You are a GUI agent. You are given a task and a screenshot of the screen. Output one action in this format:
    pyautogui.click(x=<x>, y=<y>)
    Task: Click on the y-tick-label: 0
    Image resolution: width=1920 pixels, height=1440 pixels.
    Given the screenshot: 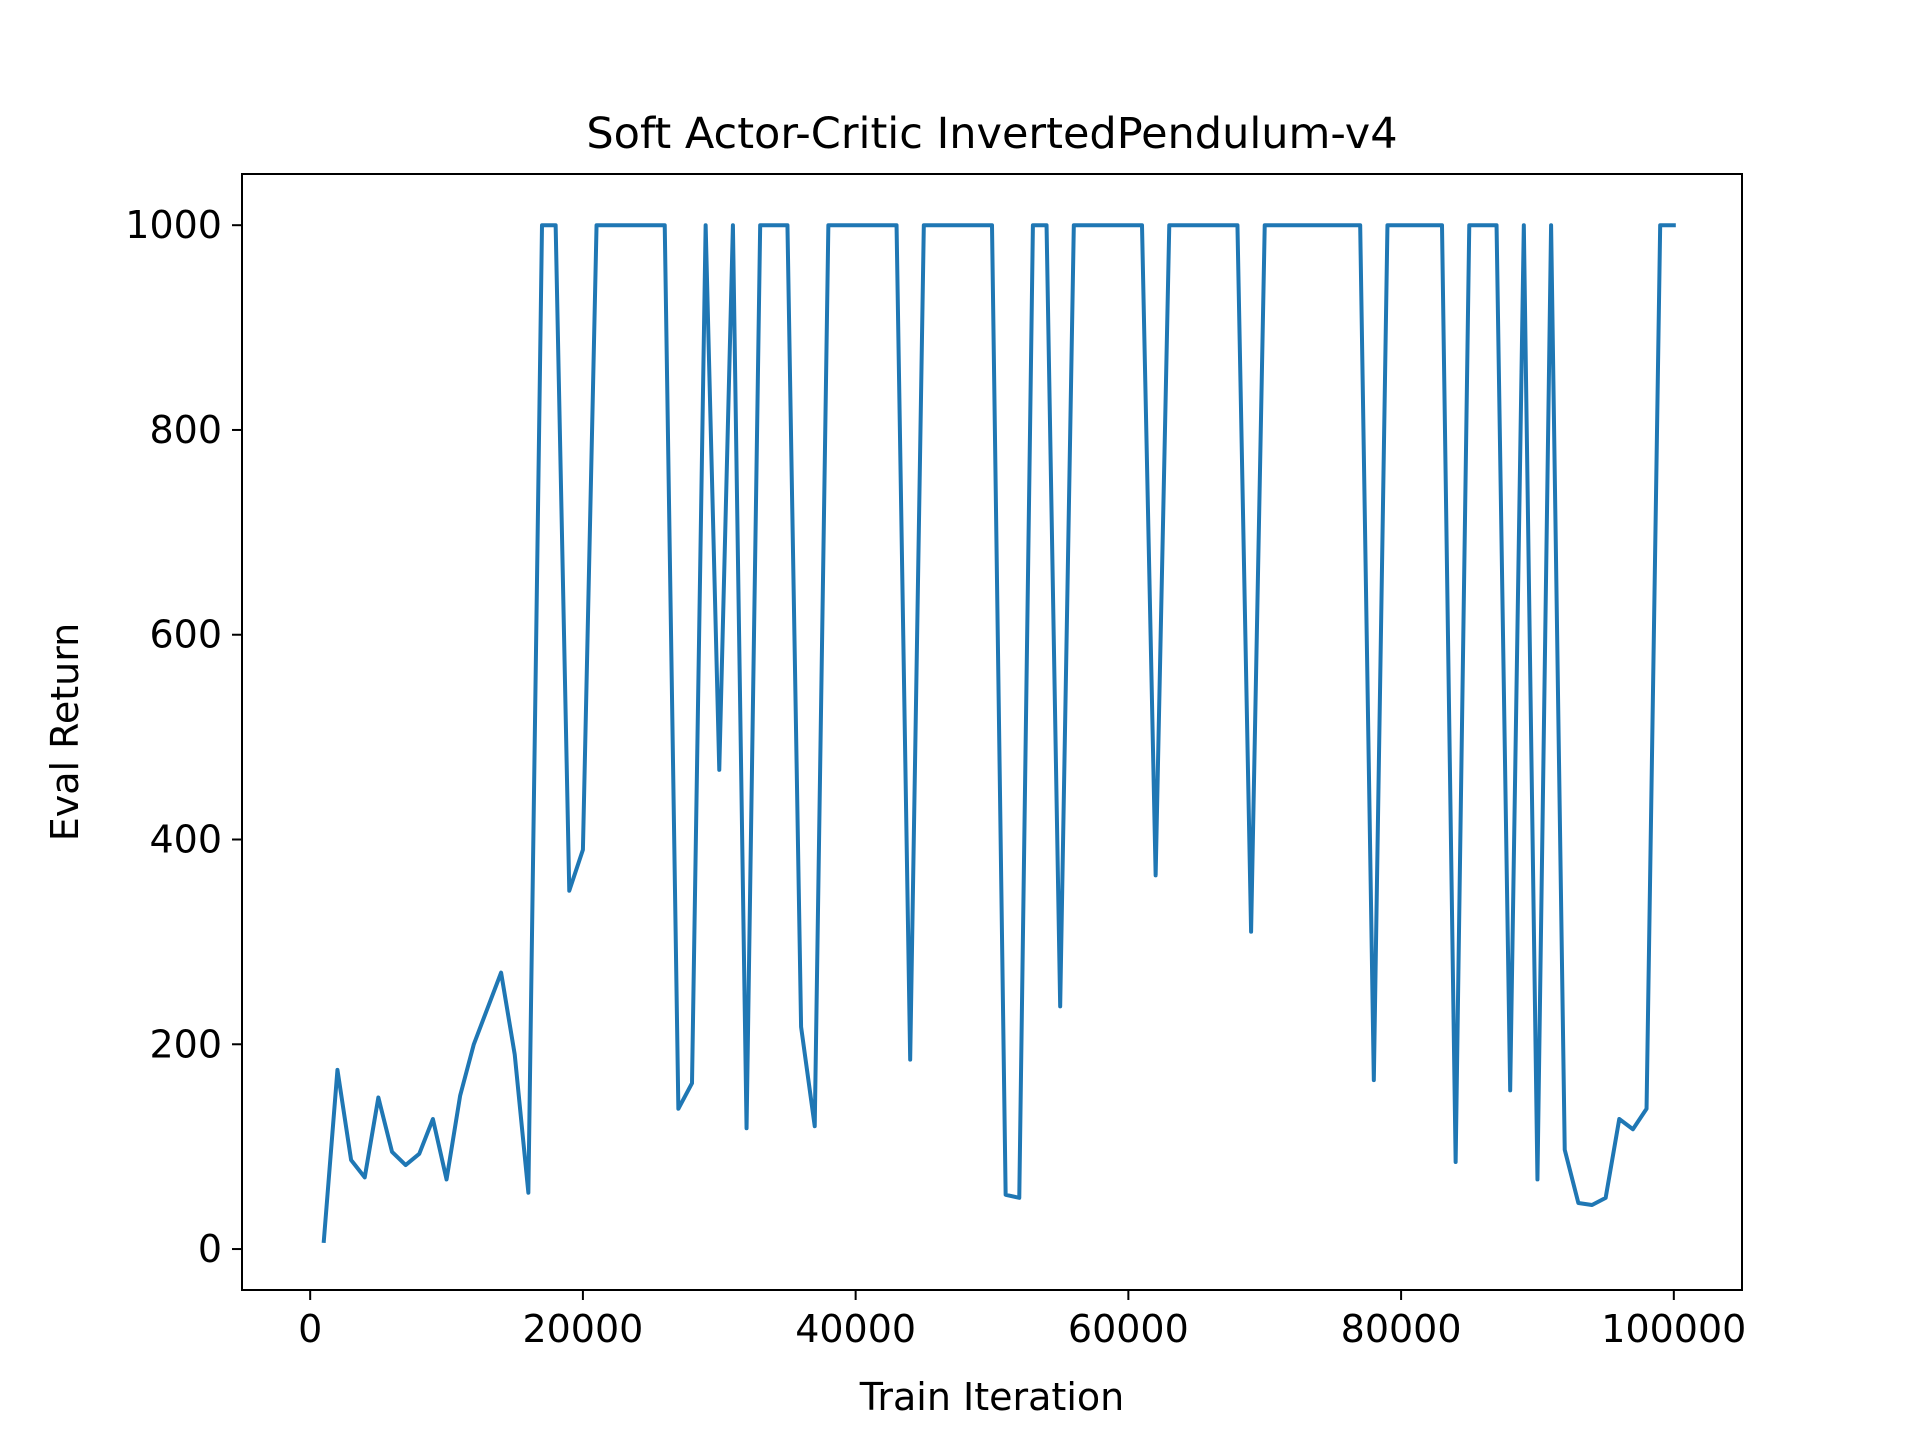 What is the action you would take?
    pyautogui.click(x=210, y=1249)
    